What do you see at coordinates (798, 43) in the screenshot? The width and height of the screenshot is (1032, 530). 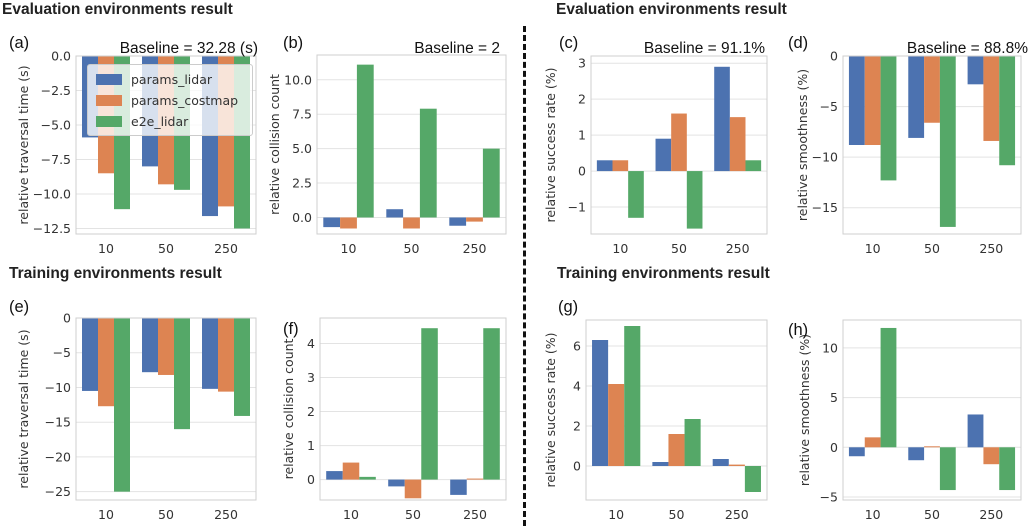 I see `panel-label: (d)` at bounding box center [798, 43].